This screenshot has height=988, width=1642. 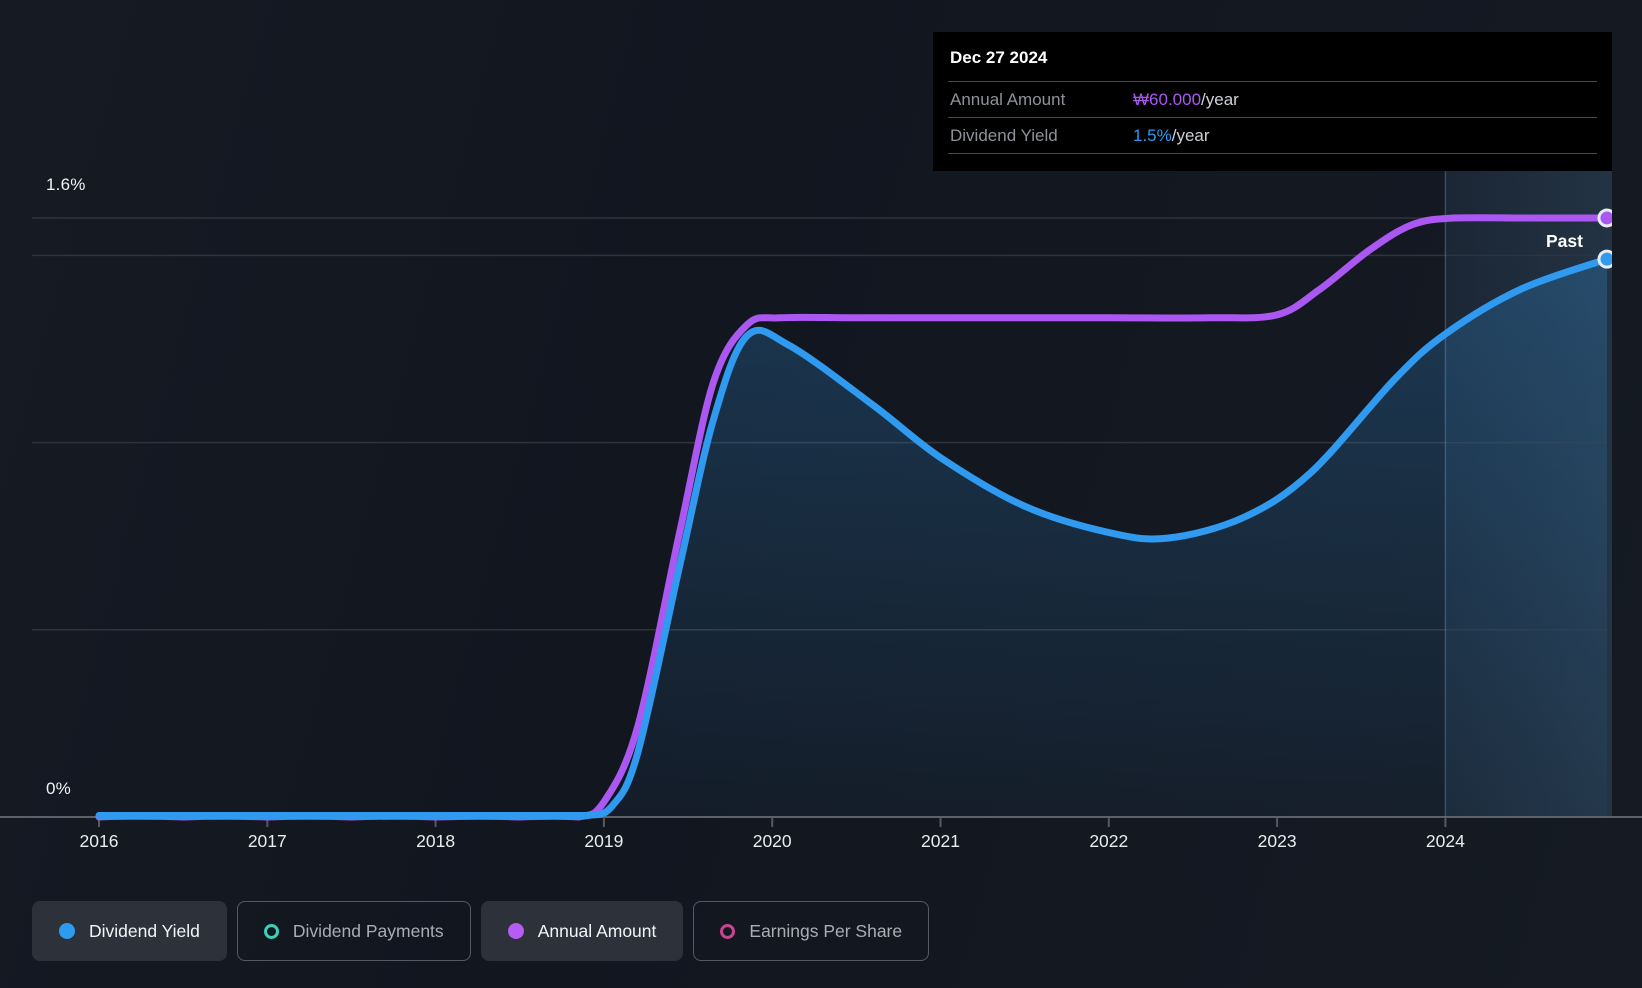 What do you see at coordinates (1604, 218) in the screenshot?
I see `annual-amount-endpoint-marker` at bounding box center [1604, 218].